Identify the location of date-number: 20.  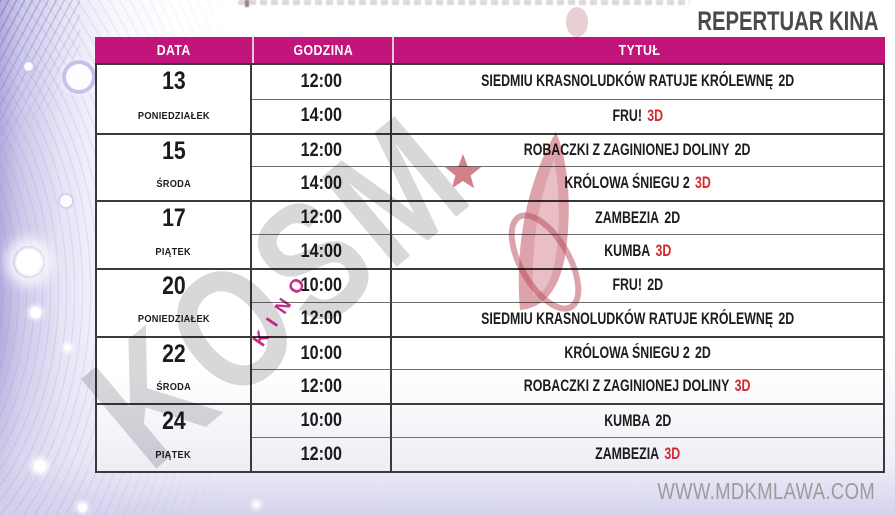
(173, 285).